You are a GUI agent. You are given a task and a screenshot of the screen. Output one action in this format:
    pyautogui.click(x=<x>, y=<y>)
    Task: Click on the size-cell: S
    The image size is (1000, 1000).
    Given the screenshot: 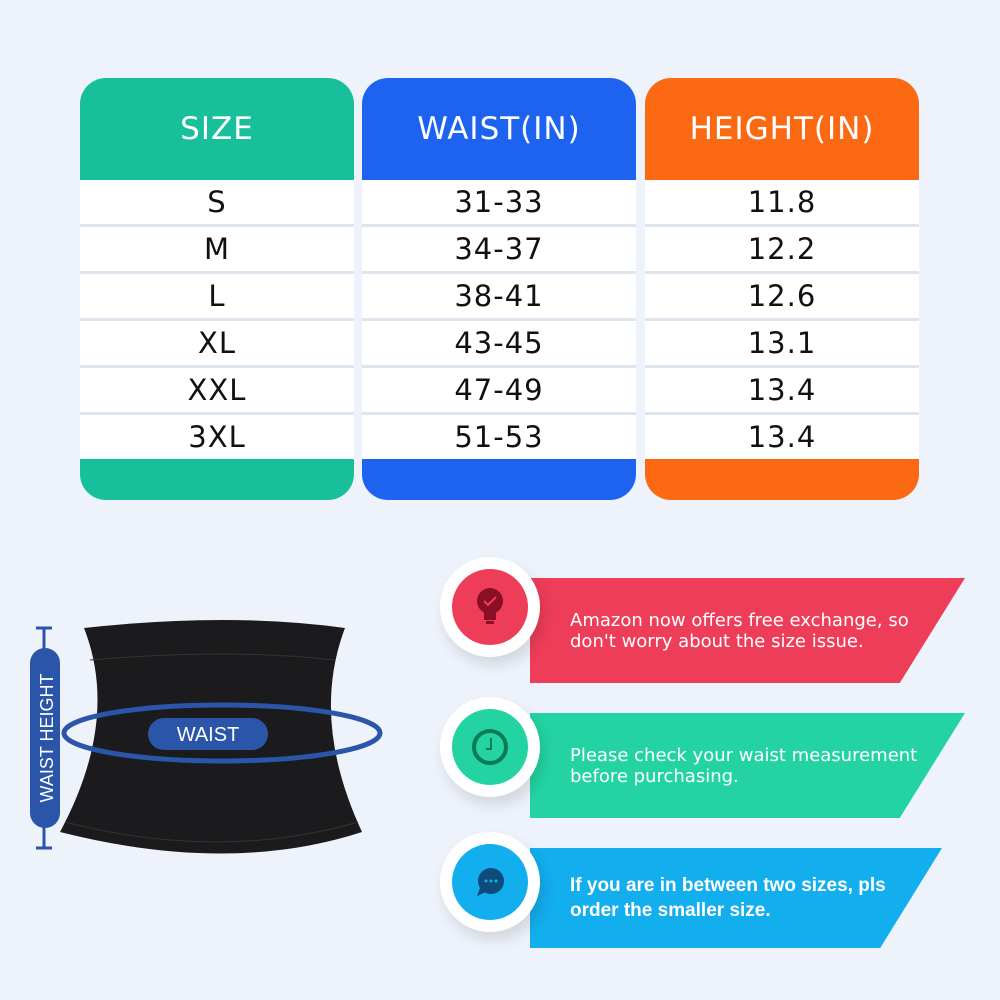 What is the action you would take?
    pyautogui.click(x=217, y=202)
    